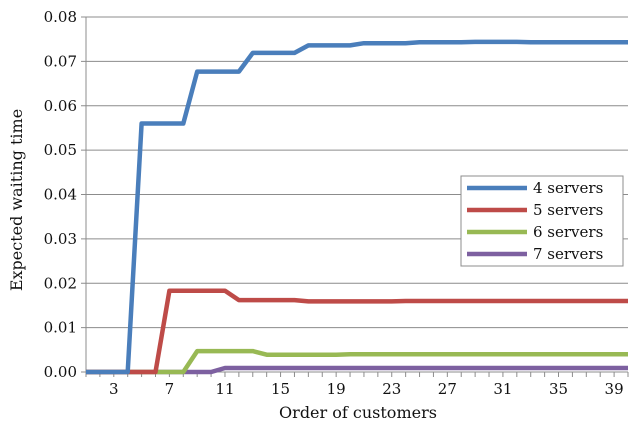 The image size is (632, 431). Describe the element at coordinates (60, 195) in the screenshot. I see `y-tick-label: 0.04` at that location.